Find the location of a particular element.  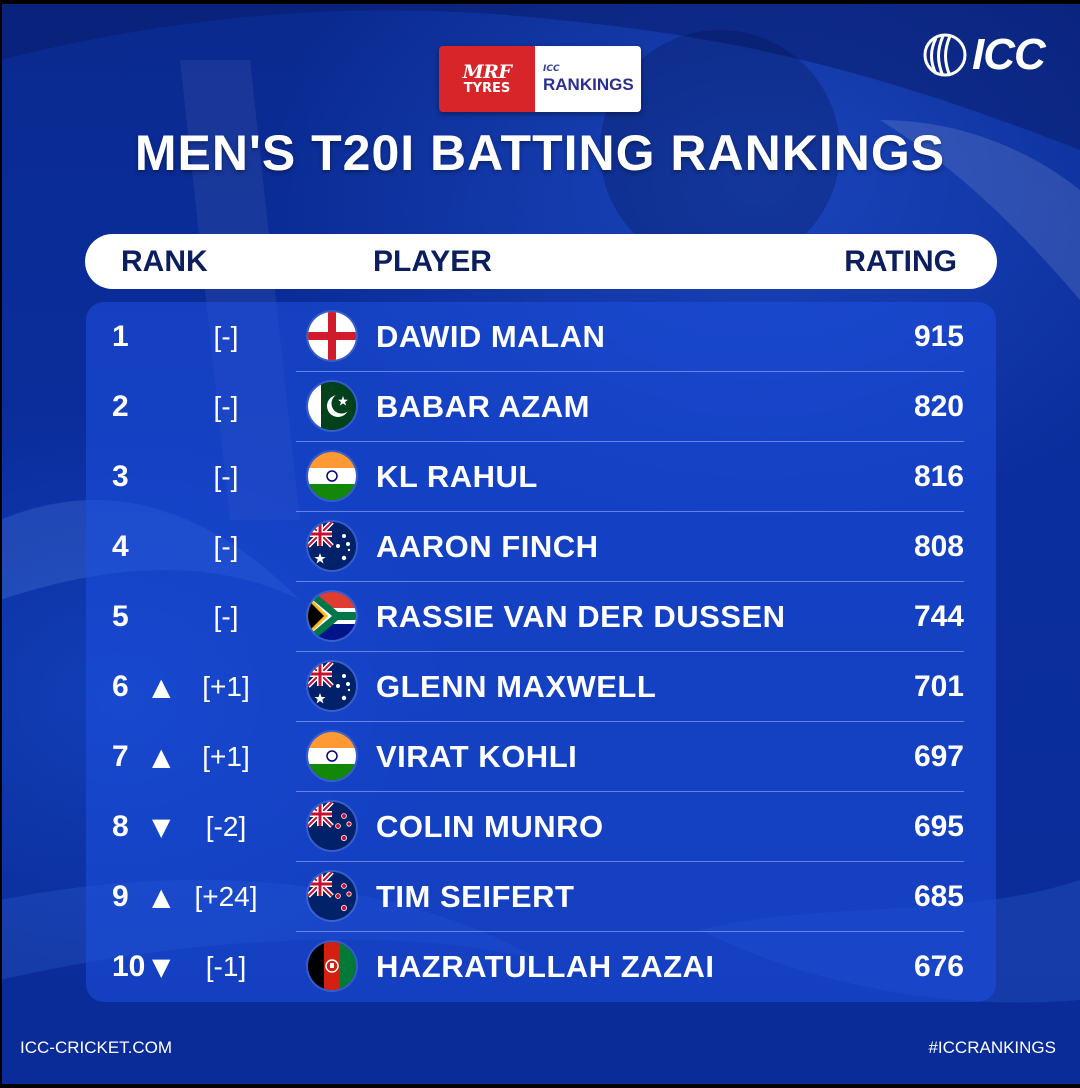

table-header: RANK PLAYER RATING is located at coordinates (541, 261).